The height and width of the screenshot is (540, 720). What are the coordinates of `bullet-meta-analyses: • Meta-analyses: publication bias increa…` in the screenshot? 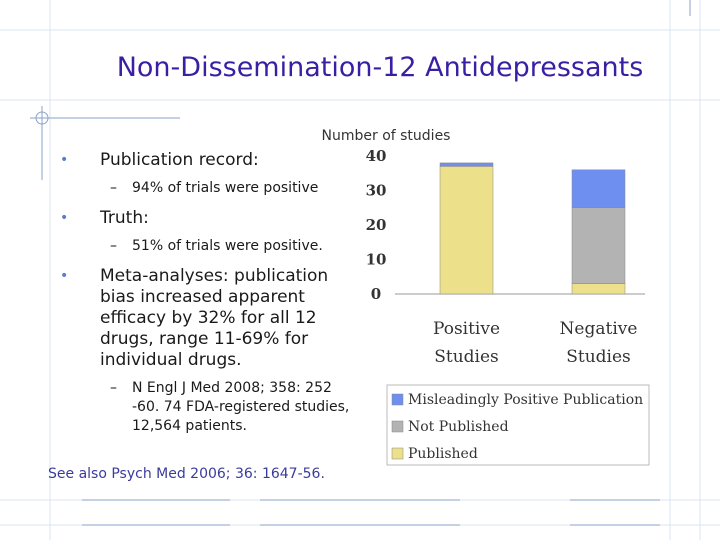 It's located at (210, 318).